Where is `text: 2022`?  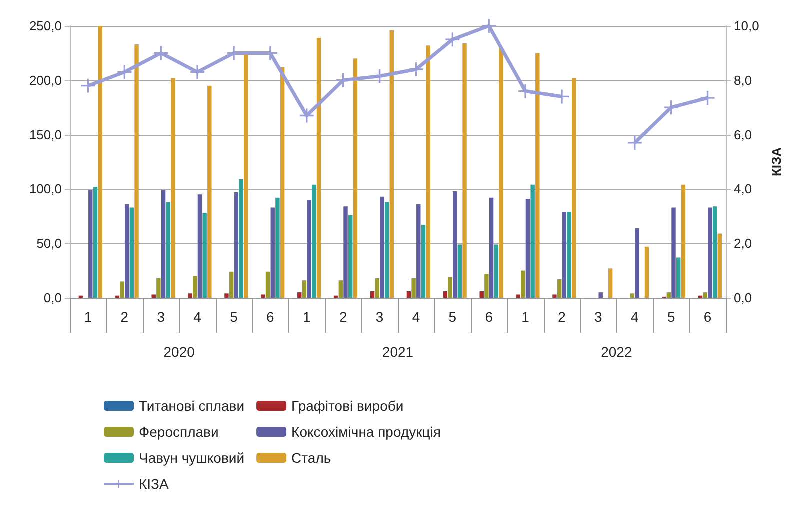 text: 2022 is located at coordinates (616, 352).